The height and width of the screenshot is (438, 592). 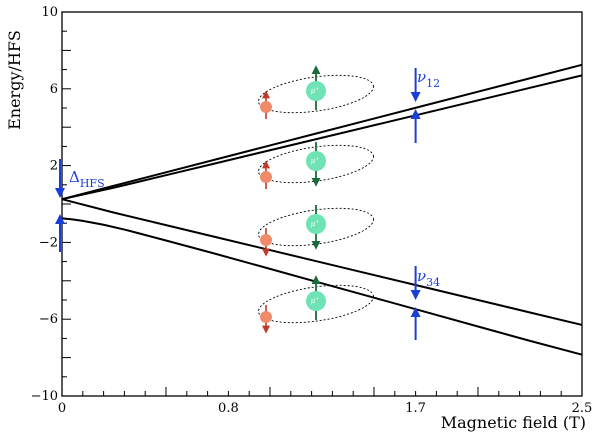 I want to click on x-tick-label: 1.7, so click(x=415, y=408).